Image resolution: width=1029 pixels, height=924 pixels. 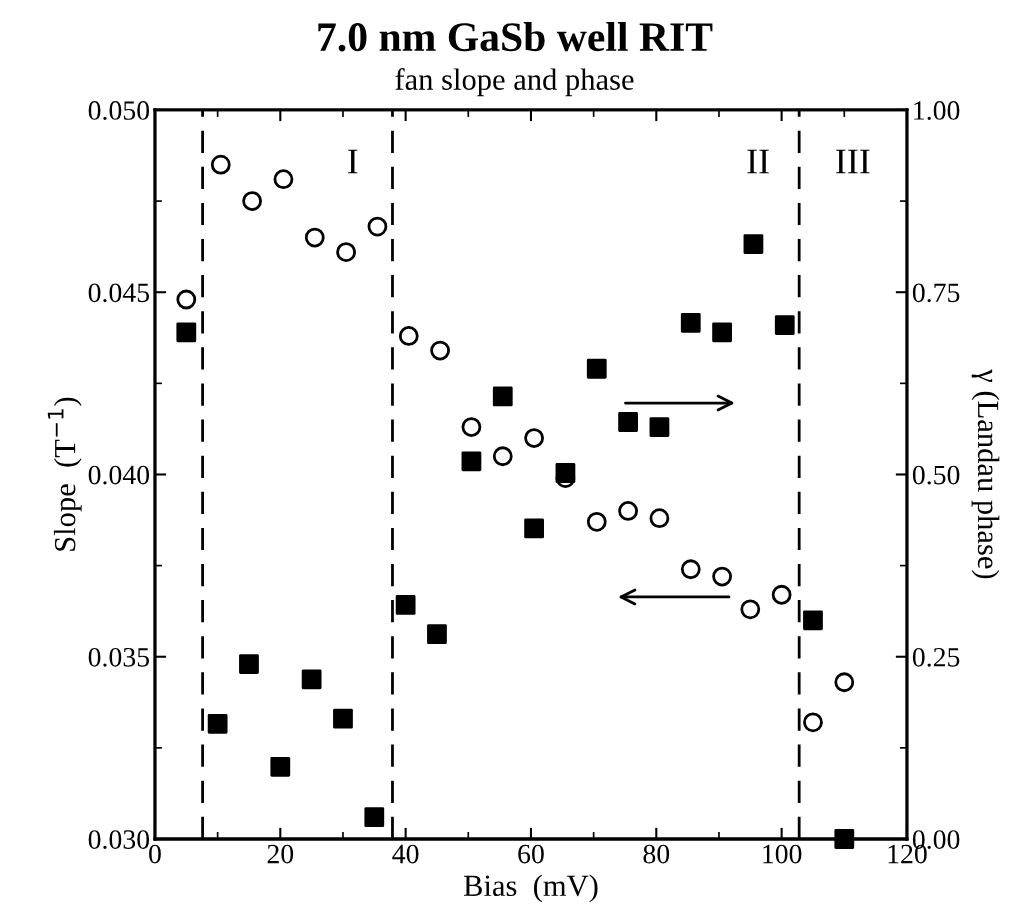 I want to click on x-tick-label: 40, so click(x=405, y=854).